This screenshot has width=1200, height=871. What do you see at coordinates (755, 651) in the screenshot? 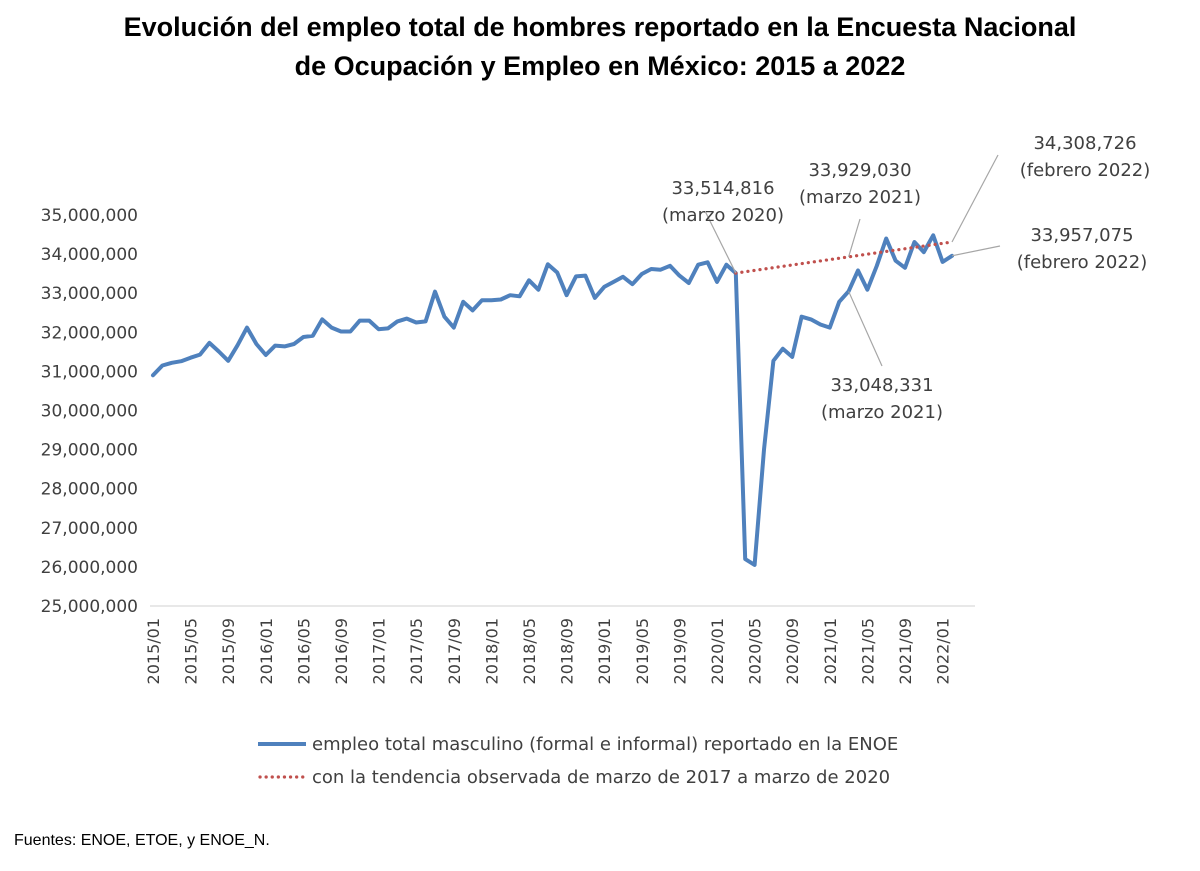
I see `x-tick-label: 2020/05` at bounding box center [755, 651].